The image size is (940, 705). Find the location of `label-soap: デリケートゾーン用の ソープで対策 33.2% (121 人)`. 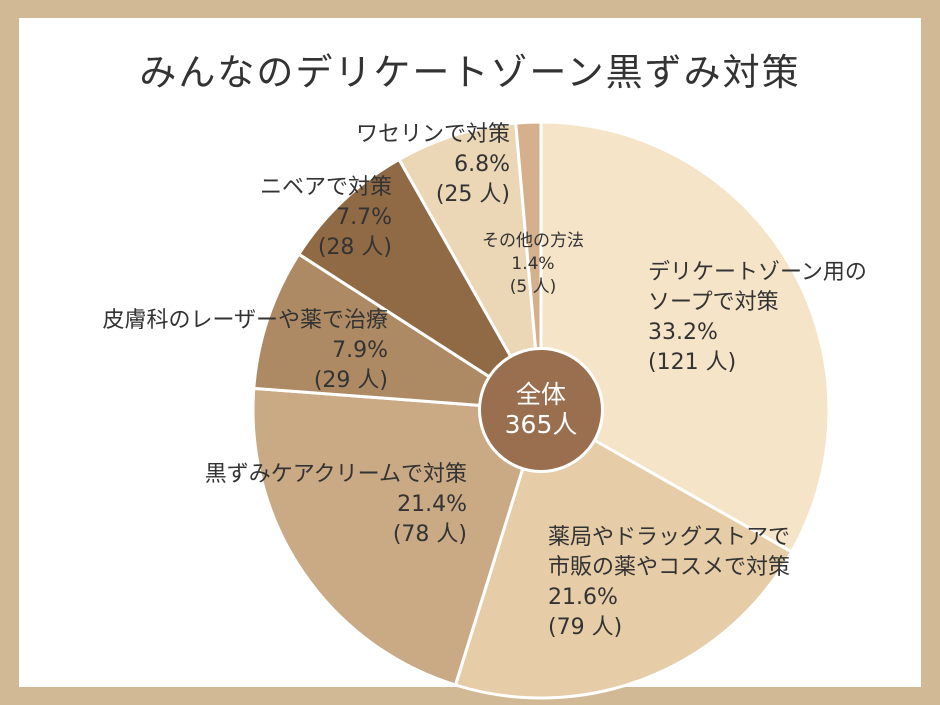

label-soap: デリケートゾーン用の ソープで対策 33.2% (121 人) is located at coordinates (757, 318).